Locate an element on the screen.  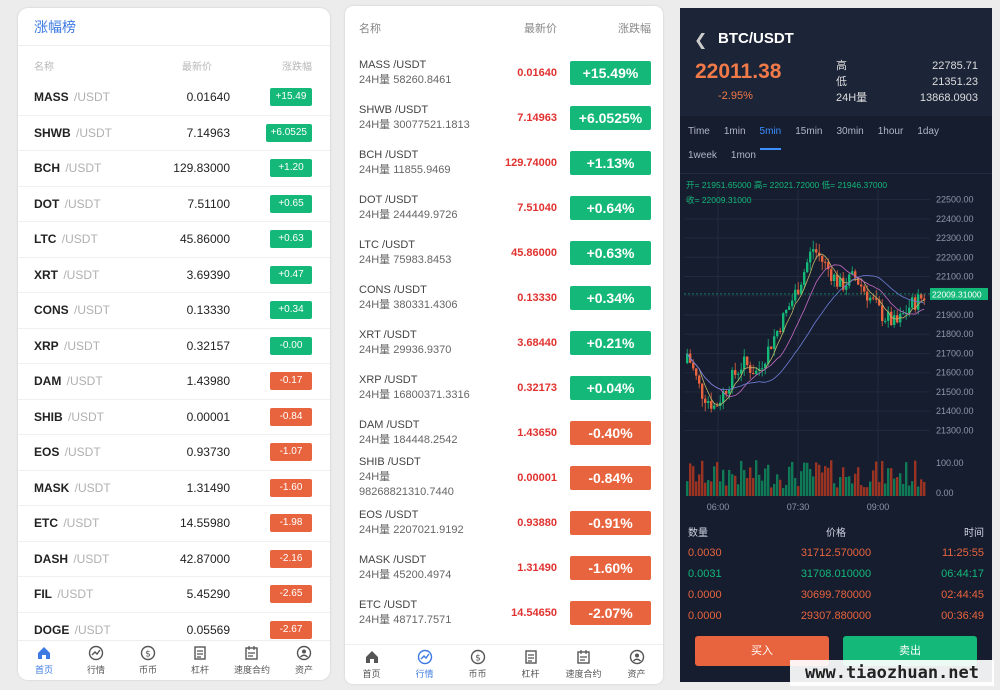
pair-base: BCH is located at coordinates (47, 168).